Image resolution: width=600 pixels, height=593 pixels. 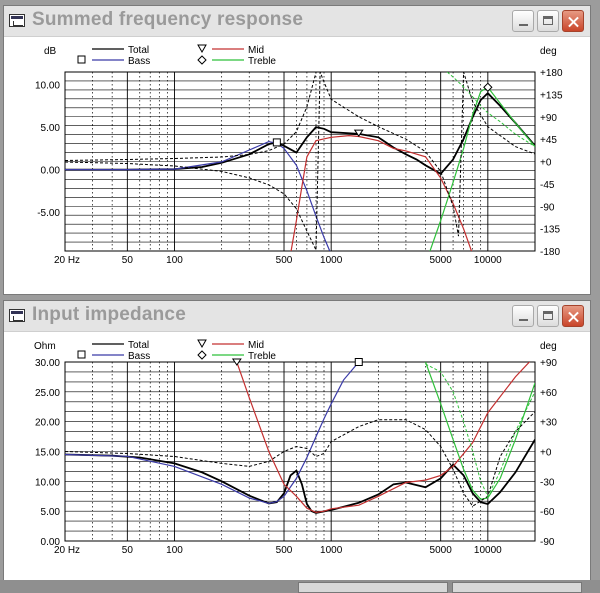 I want to click on window-title: Input impedance, so click(x=109, y=314).